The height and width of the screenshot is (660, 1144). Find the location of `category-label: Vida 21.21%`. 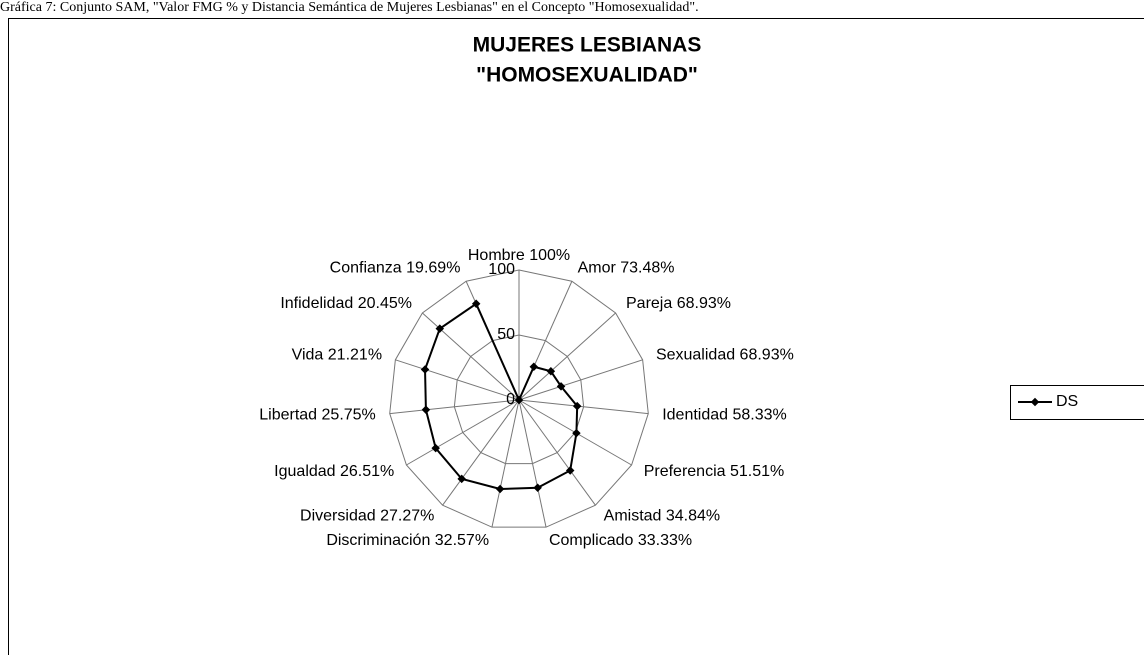

category-label: Vida 21.21% is located at coordinates (337, 355).